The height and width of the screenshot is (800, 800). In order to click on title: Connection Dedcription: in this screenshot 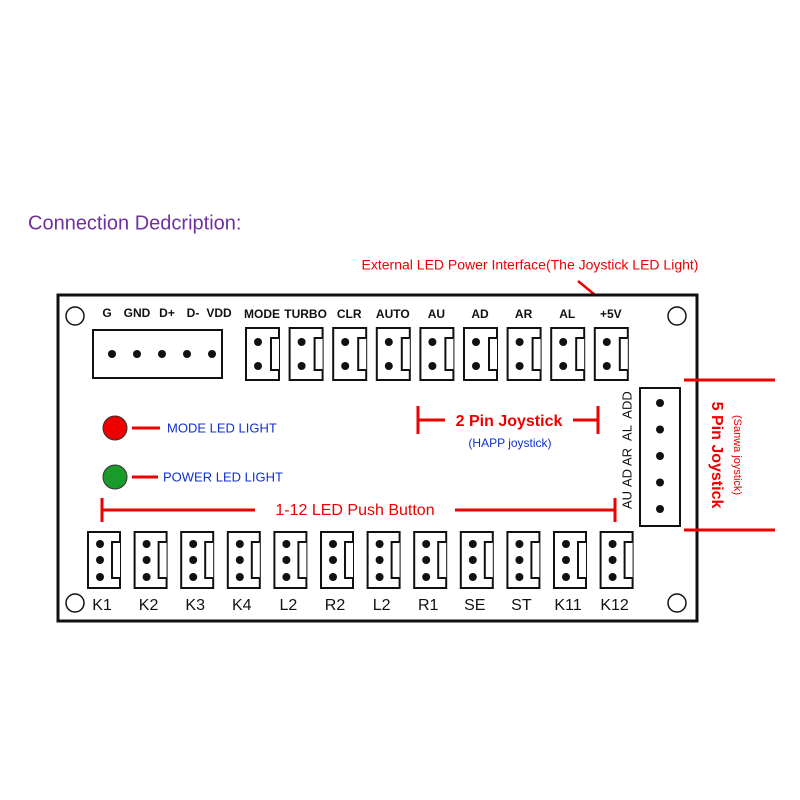, I will do `click(134, 223)`.